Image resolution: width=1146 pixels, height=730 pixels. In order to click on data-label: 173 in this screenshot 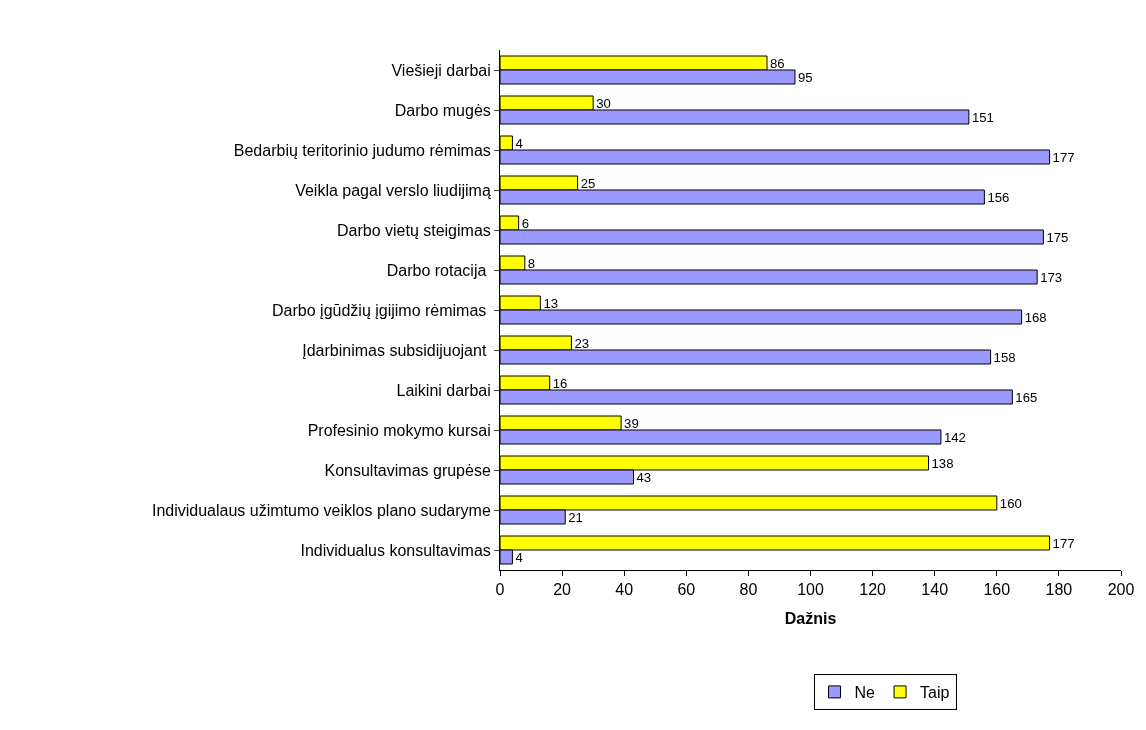, I will do `click(1051, 277)`.